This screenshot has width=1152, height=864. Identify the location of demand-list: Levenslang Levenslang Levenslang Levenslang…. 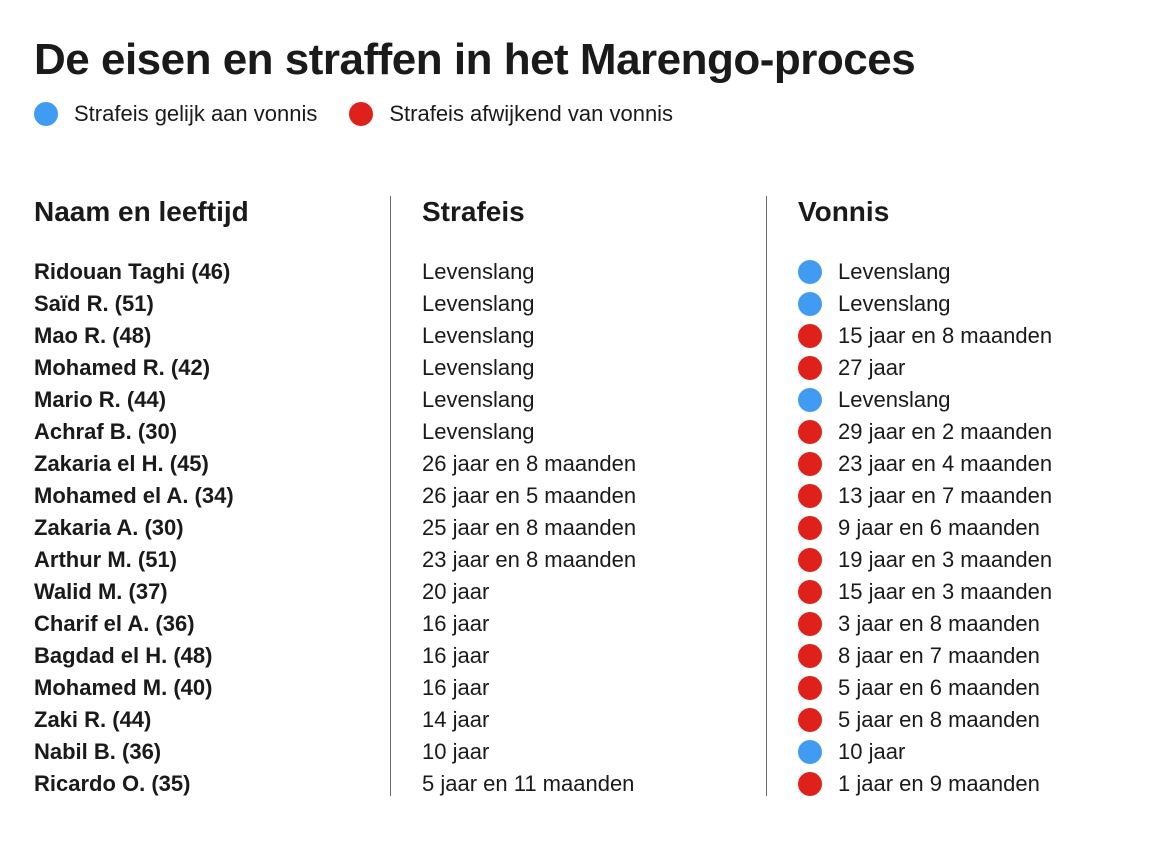
(529, 528).